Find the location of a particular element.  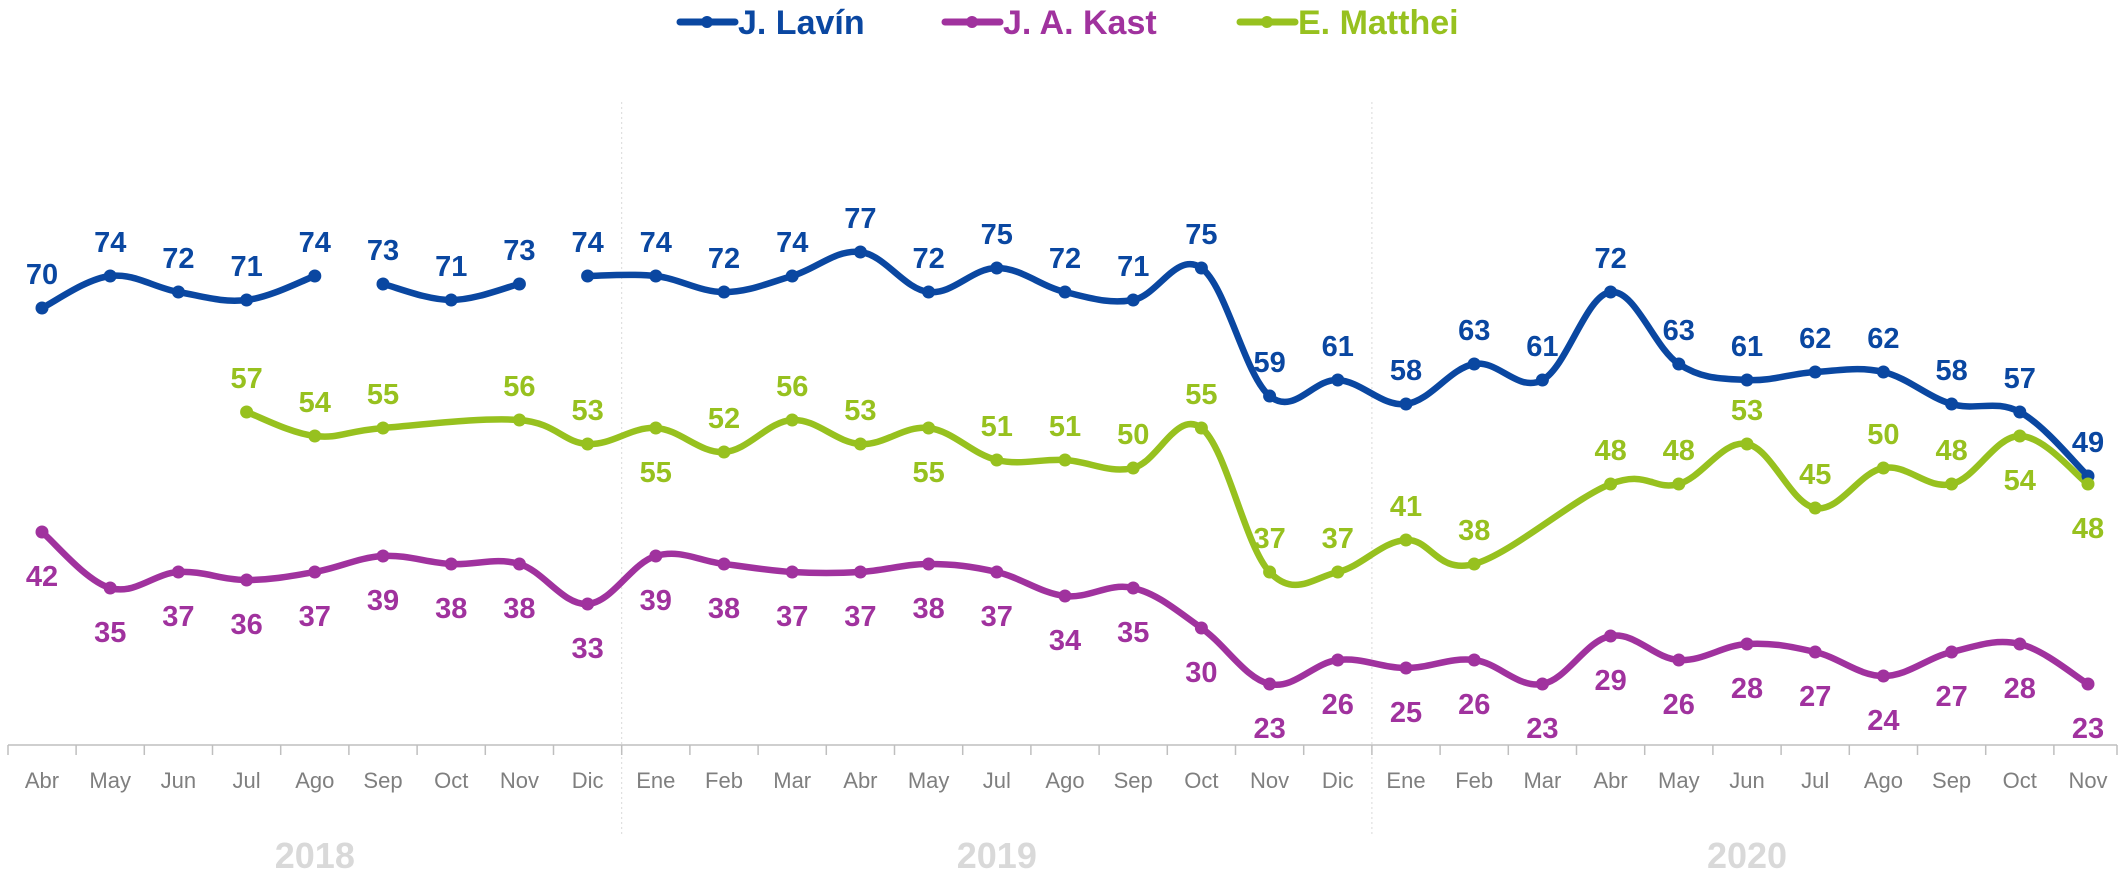

data-label: 49 is located at coordinates (2088, 443).